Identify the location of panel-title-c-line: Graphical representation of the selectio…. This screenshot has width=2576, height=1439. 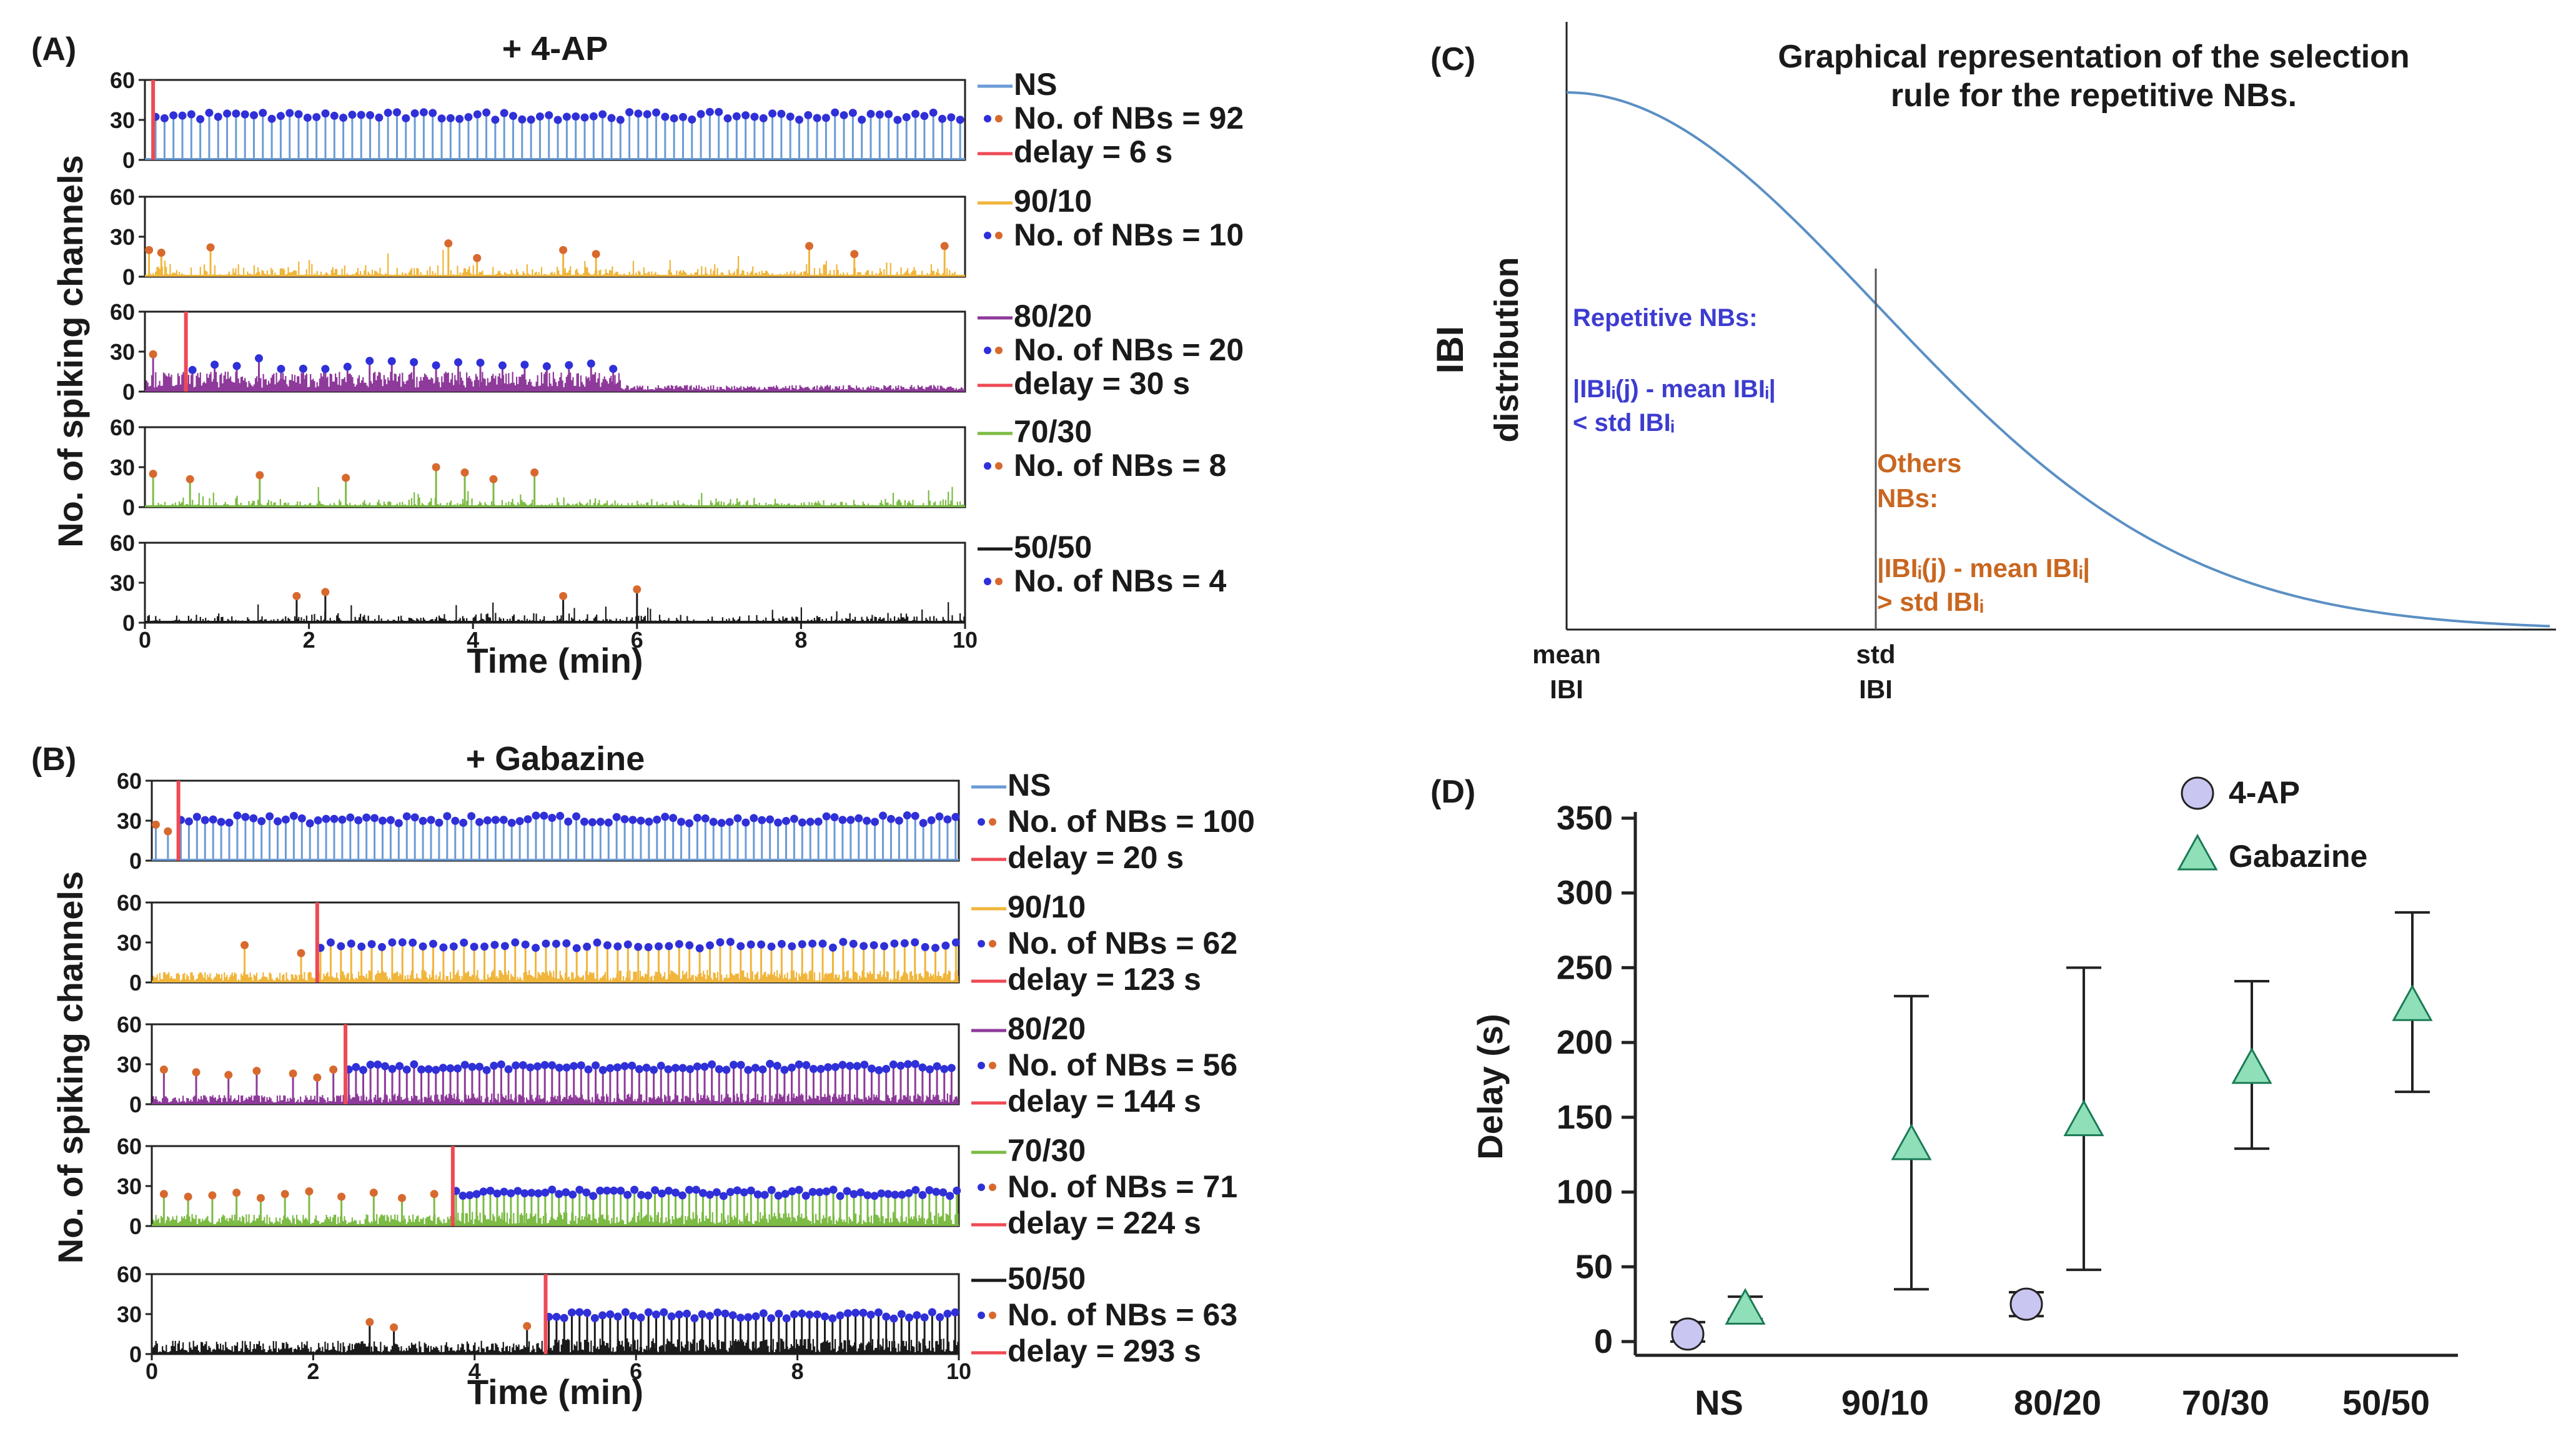
(2093, 57).